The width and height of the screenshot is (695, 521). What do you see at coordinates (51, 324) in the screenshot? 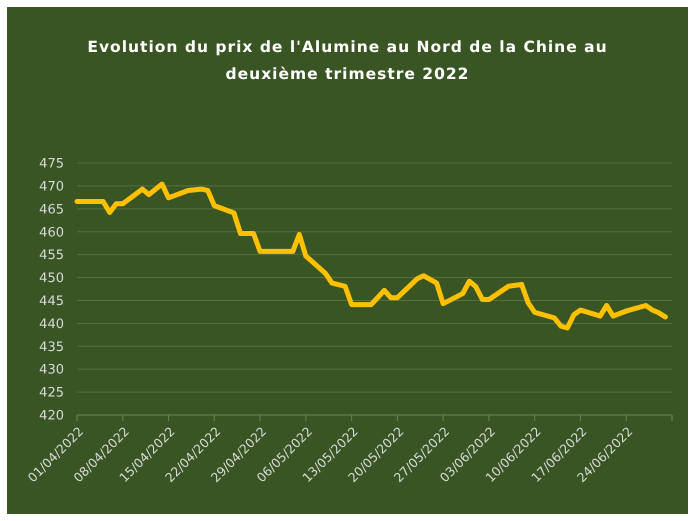
I see `y-tick-label: 440` at bounding box center [51, 324].